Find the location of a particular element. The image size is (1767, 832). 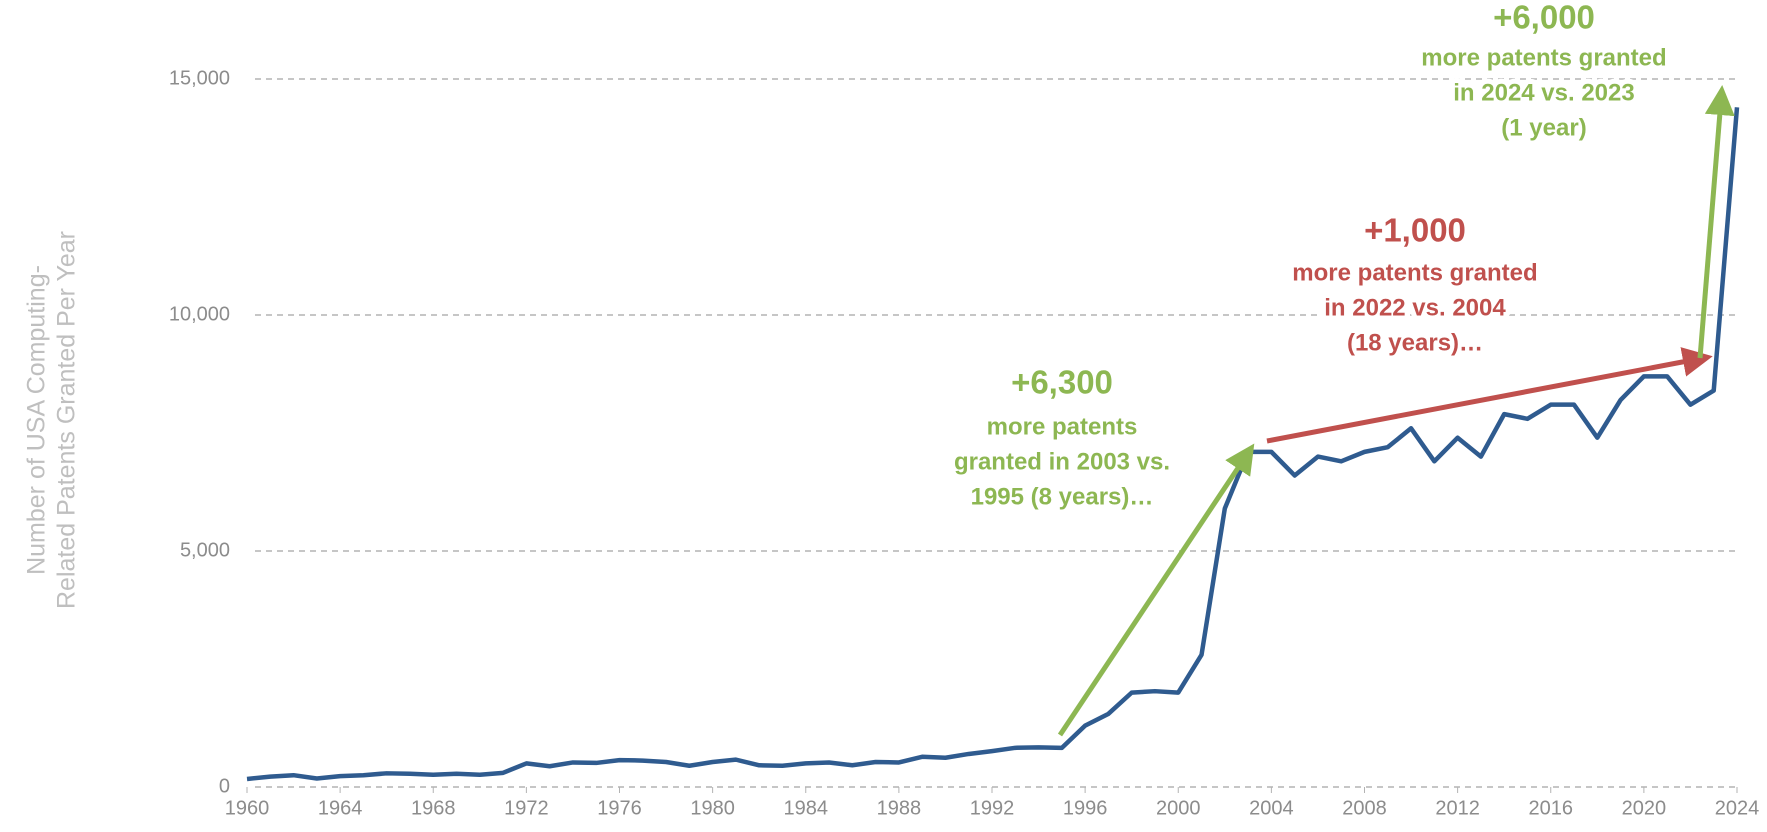

x-tick-label: 1980 is located at coordinates (712, 808).